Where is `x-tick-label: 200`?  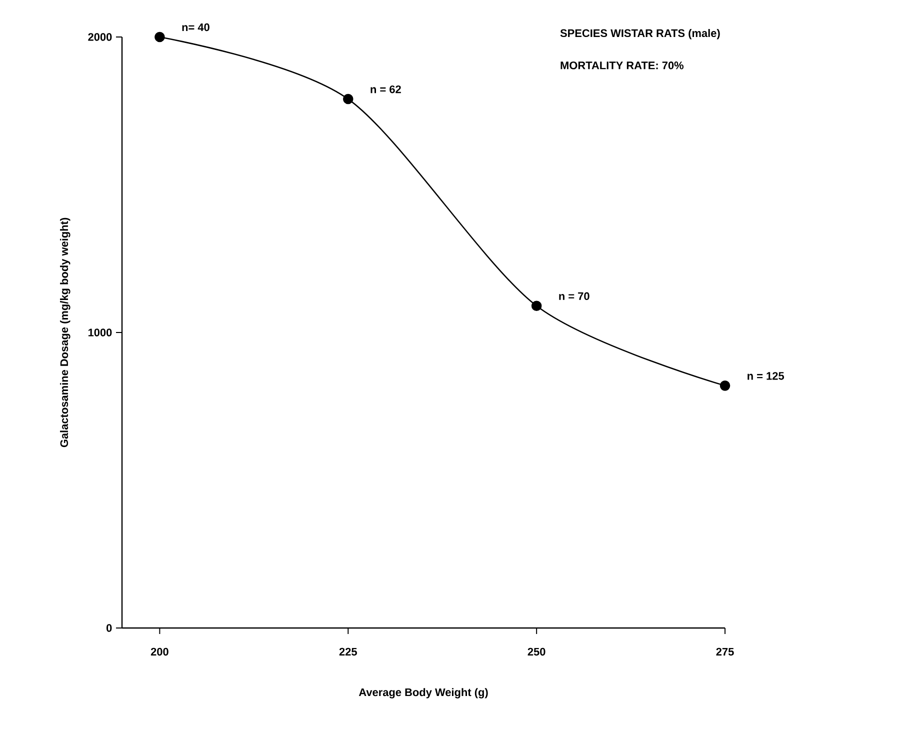
x-tick-label: 200 is located at coordinates (159, 652).